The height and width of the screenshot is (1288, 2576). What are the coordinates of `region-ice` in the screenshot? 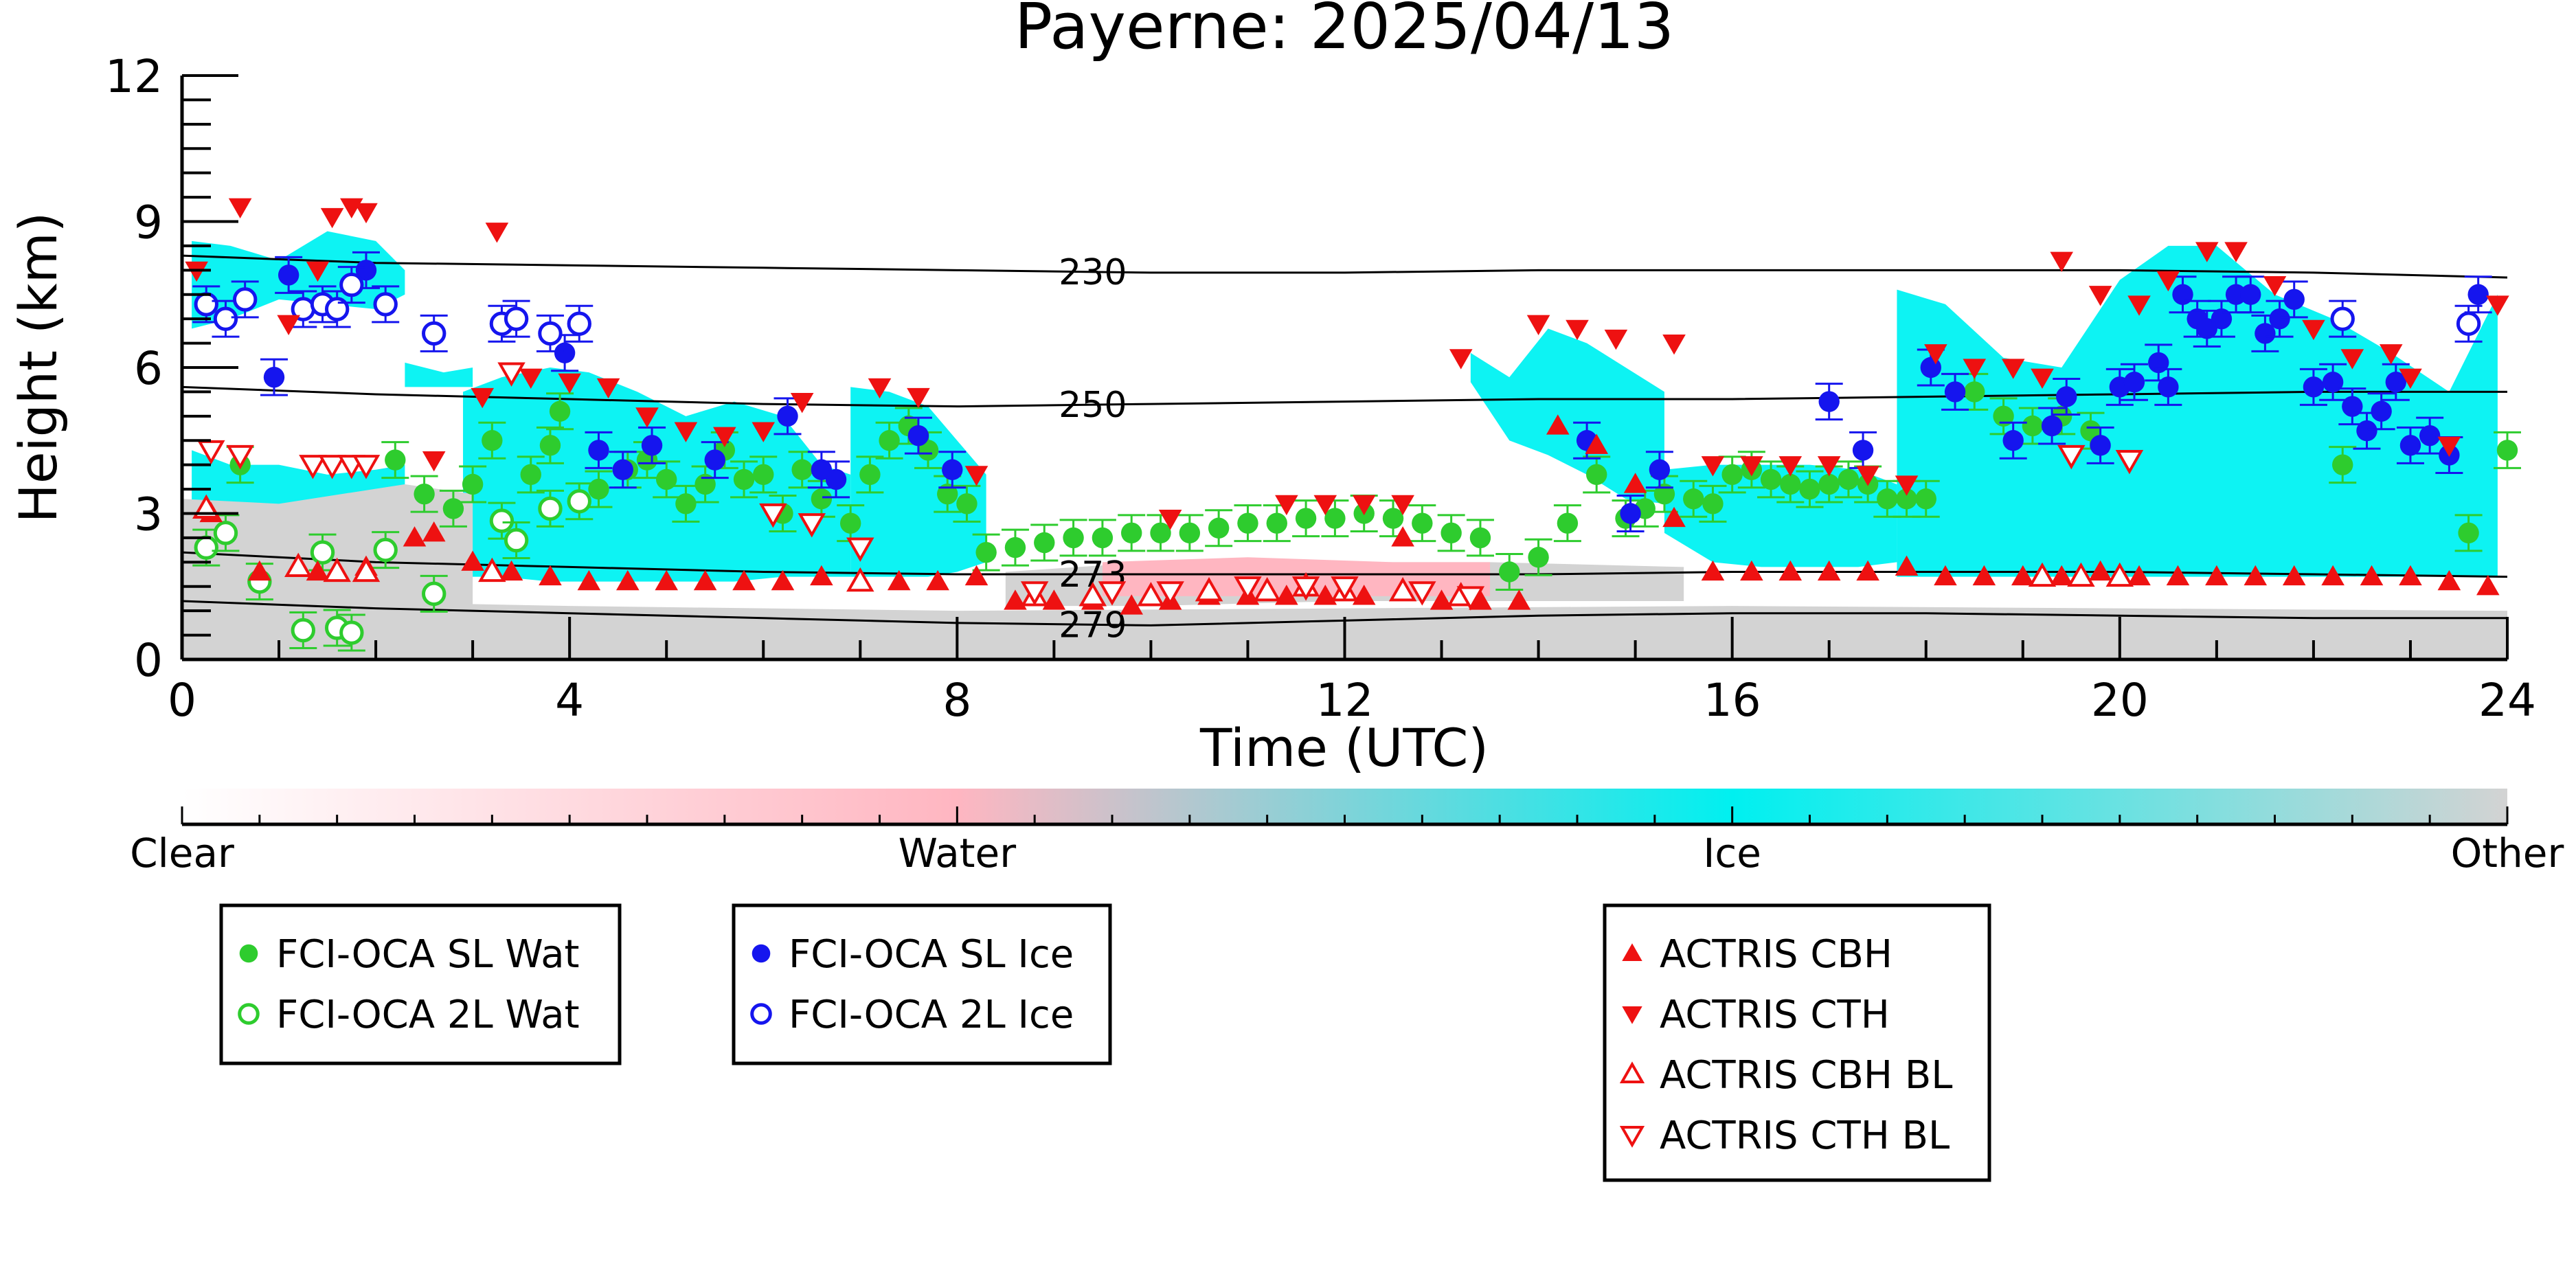 It's located at (439, 374).